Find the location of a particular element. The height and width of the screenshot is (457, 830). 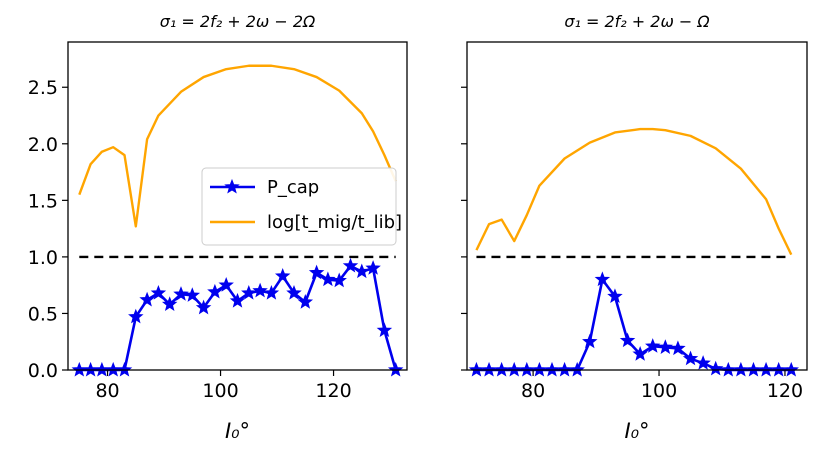

y-tick-label: 1.5 is located at coordinates (43, 201).